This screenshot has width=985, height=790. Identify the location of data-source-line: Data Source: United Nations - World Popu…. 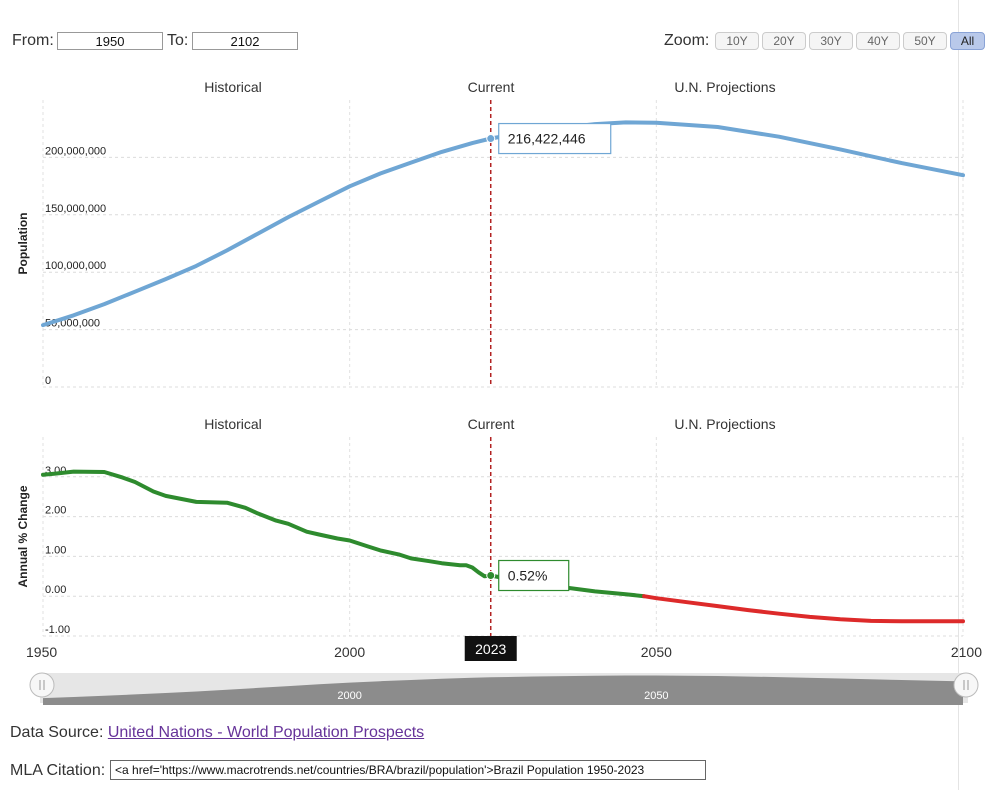
(217, 733).